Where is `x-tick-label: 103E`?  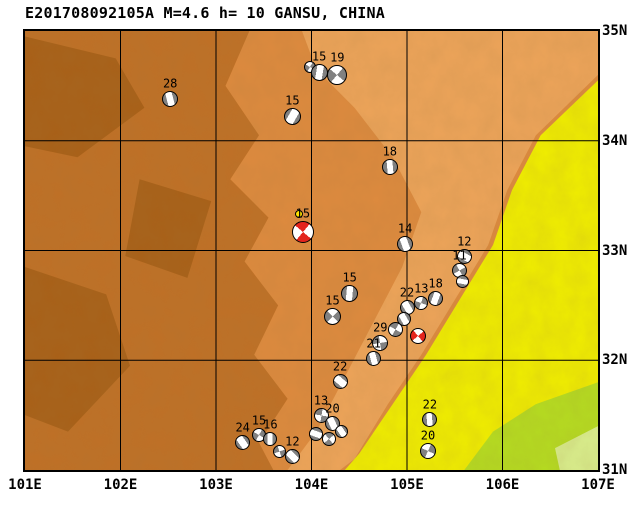
x-tick-label: 103E is located at coordinates (216, 485).